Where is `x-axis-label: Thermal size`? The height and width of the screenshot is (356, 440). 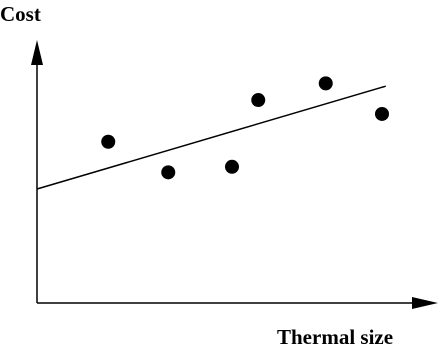
x-axis-label: Thermal size is located at coordinates (335, 337).